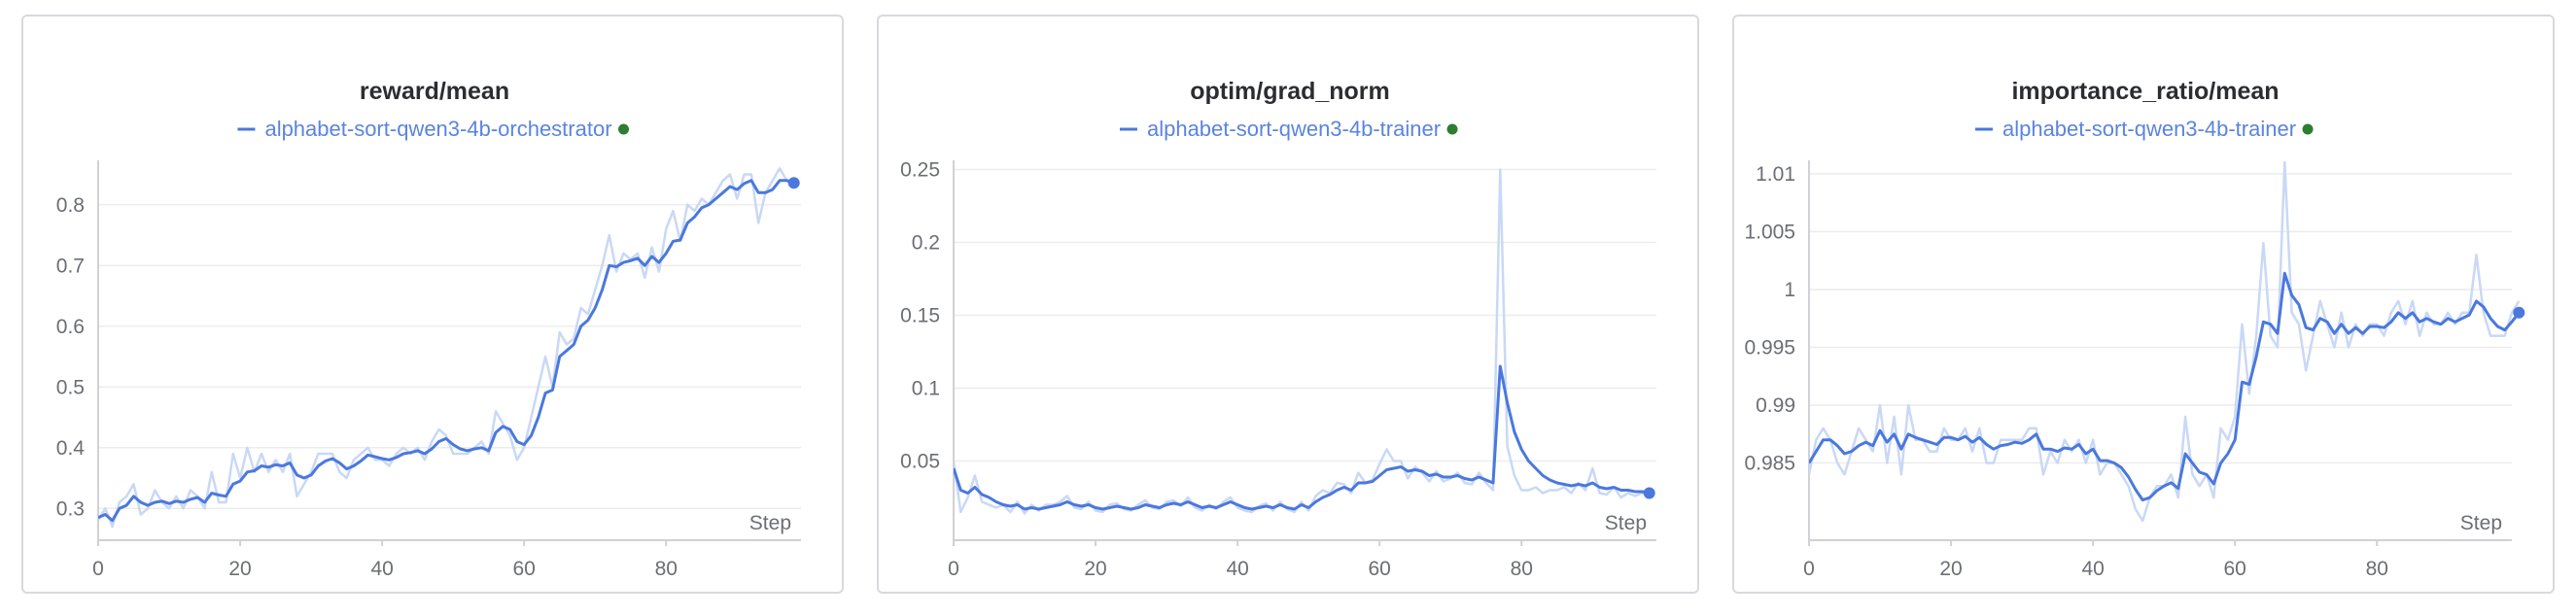 This screenshot has width=2576, height=616. What do you see at coordinates (437, 129) in the screenshot?
I see `legend-series-name: alphabet-sort-qwen3-4b-orchestrator` at bounding box center [437, 129].